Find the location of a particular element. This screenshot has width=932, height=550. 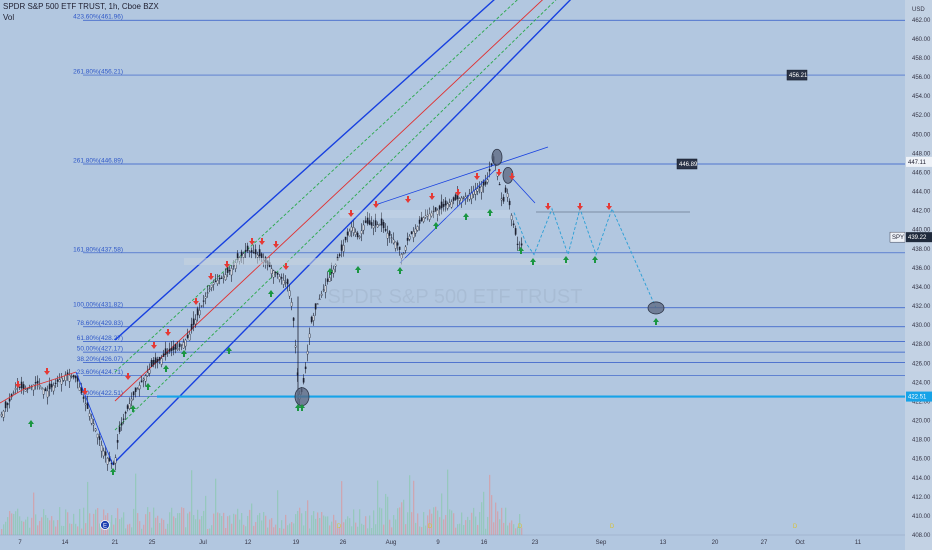

sell-arrow is located at coordinates (477, 176).